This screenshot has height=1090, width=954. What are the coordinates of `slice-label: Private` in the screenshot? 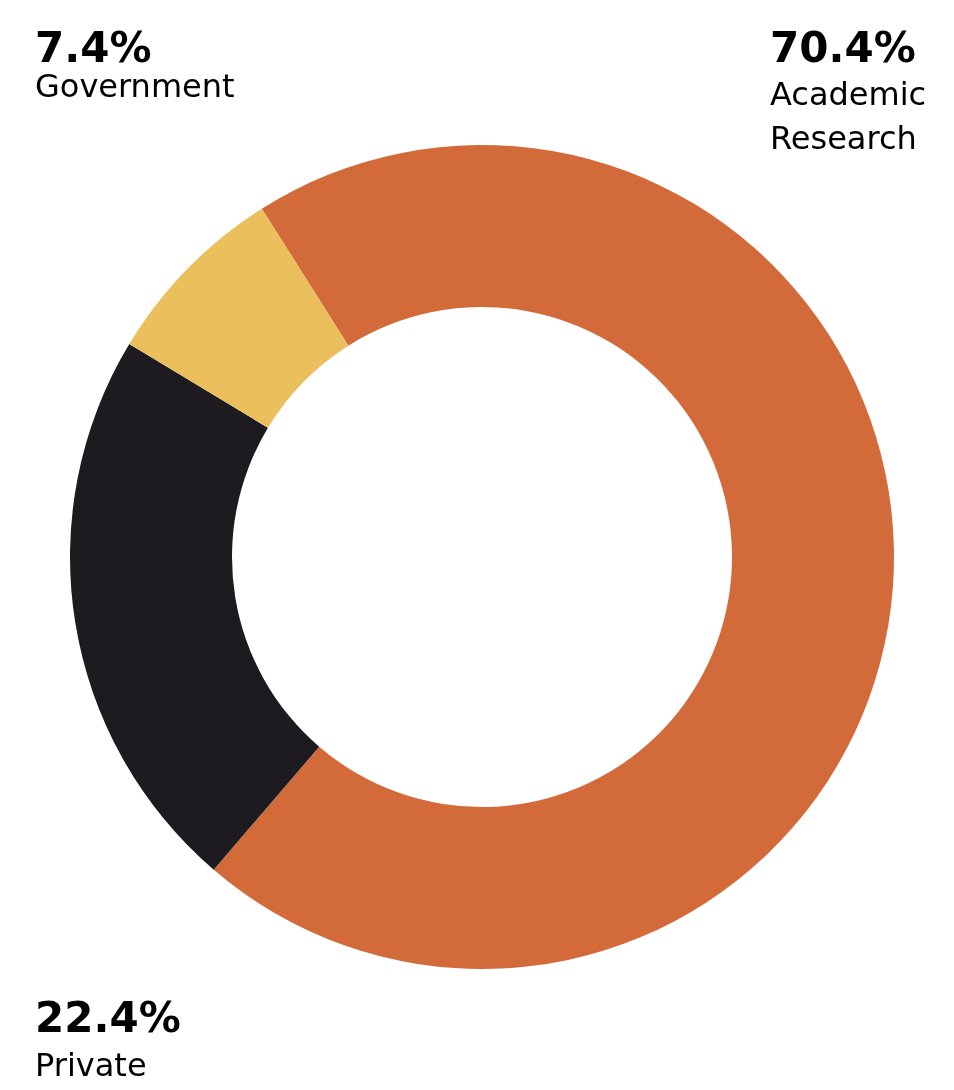 It's located at (91, 1065).